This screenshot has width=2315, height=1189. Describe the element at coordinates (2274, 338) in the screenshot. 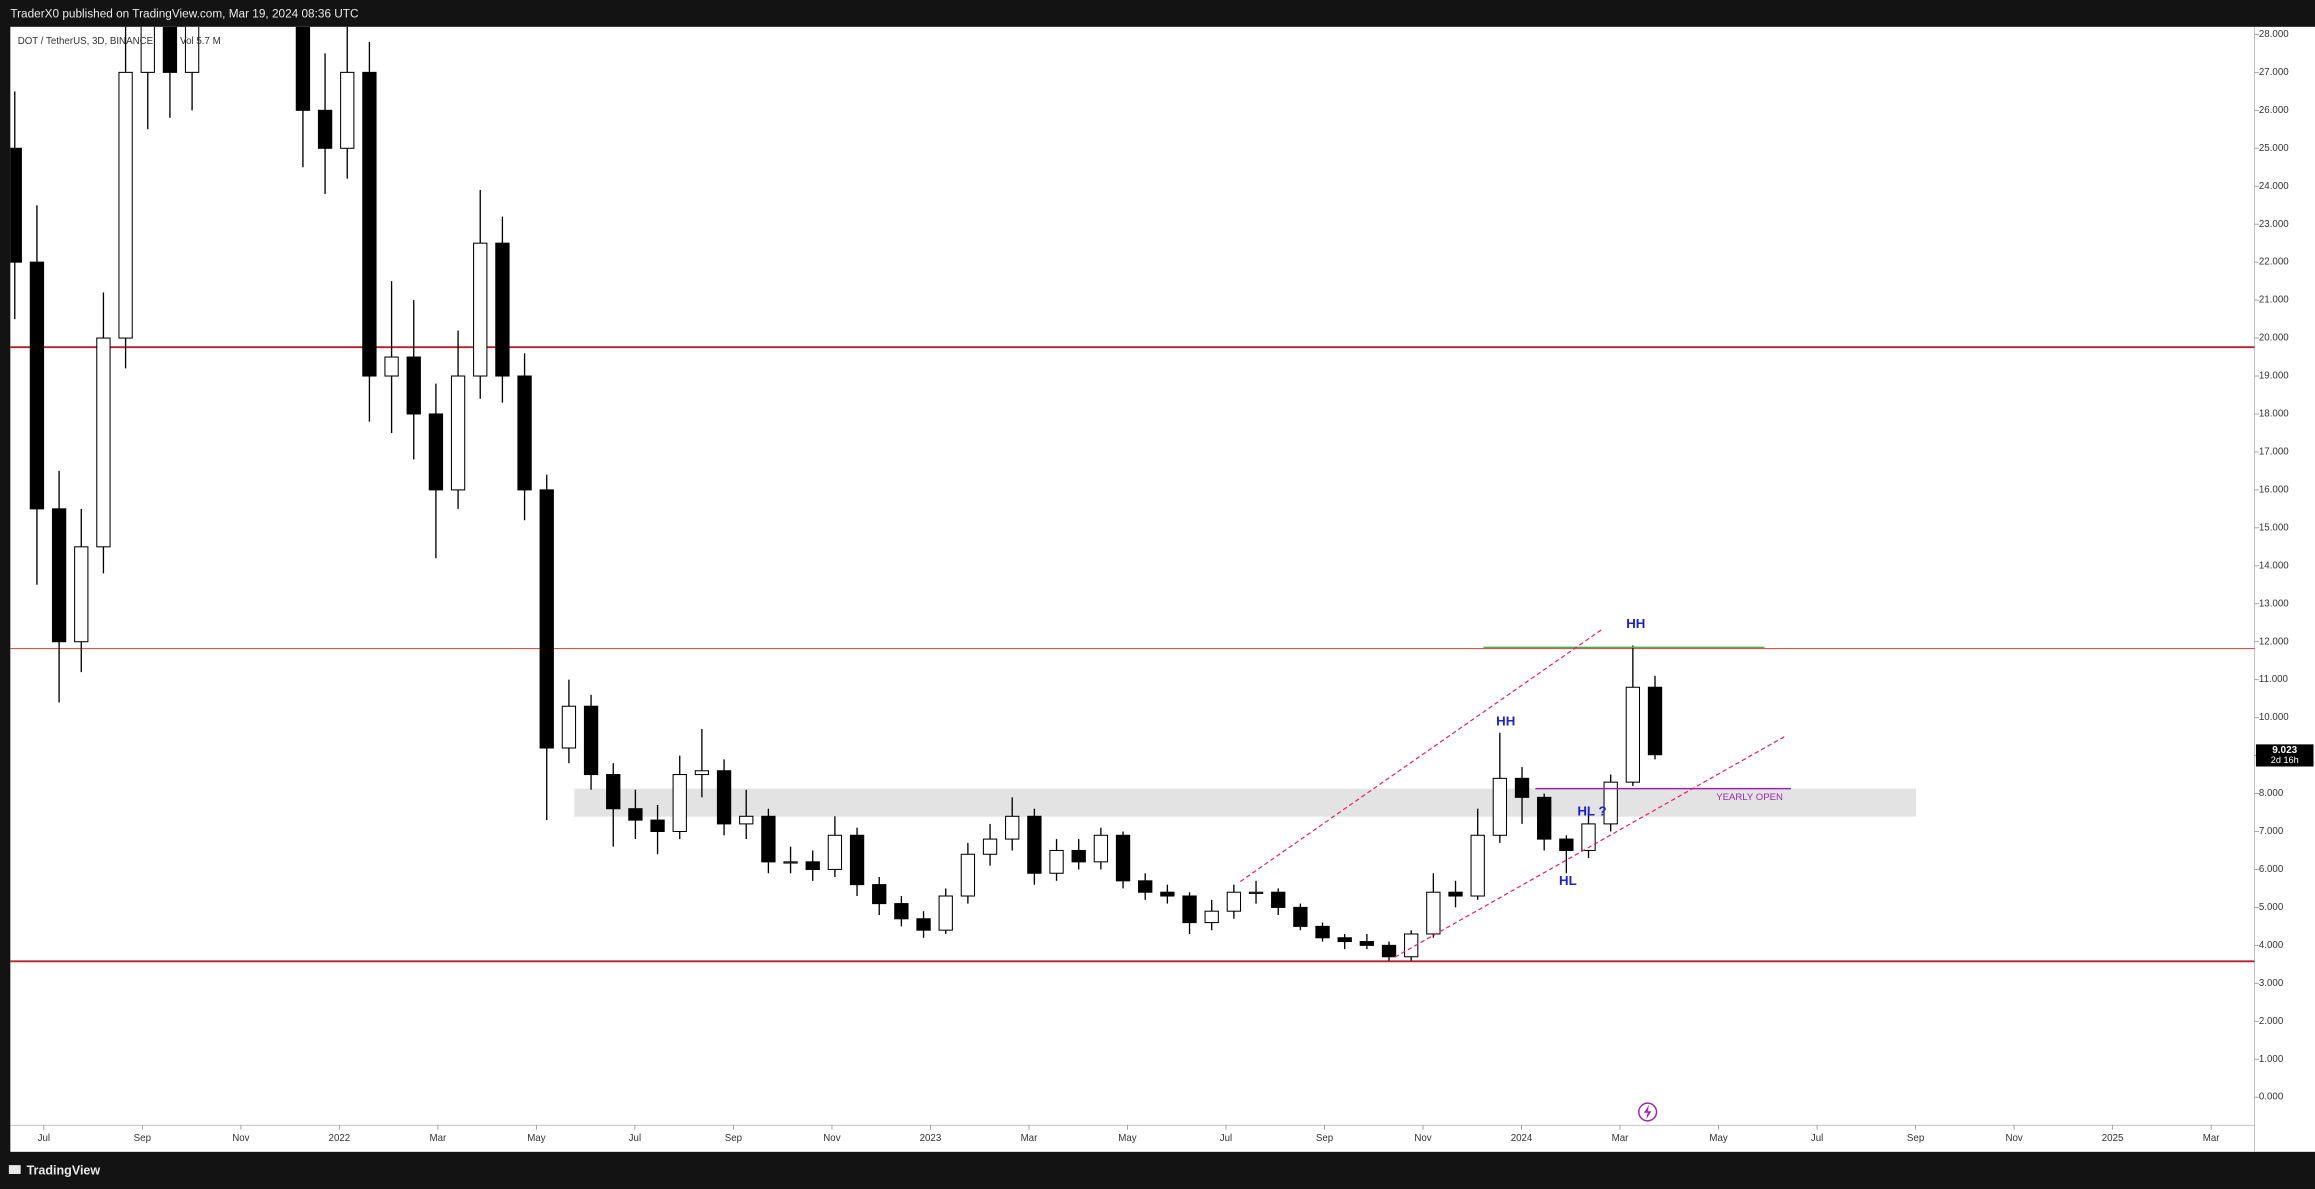

I see `y-tick-label: 20.000` at that location.